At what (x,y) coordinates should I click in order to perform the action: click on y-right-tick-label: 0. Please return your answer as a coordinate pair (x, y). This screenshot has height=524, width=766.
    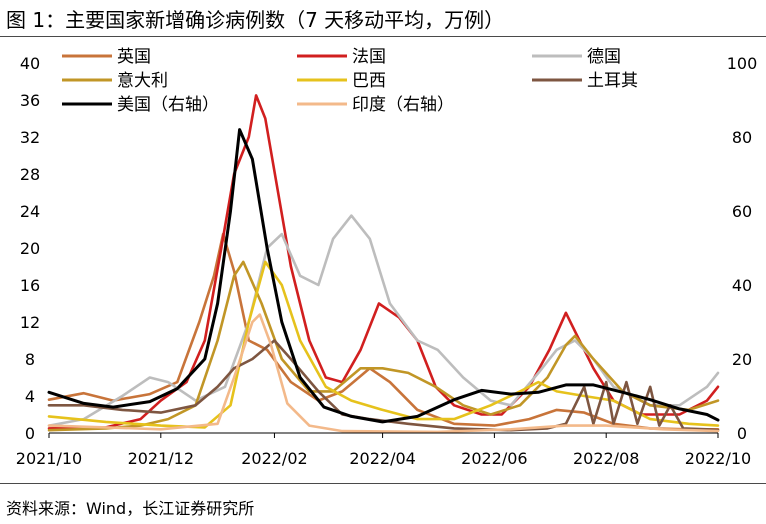
    Looking at the image, I should click on (742, 433).